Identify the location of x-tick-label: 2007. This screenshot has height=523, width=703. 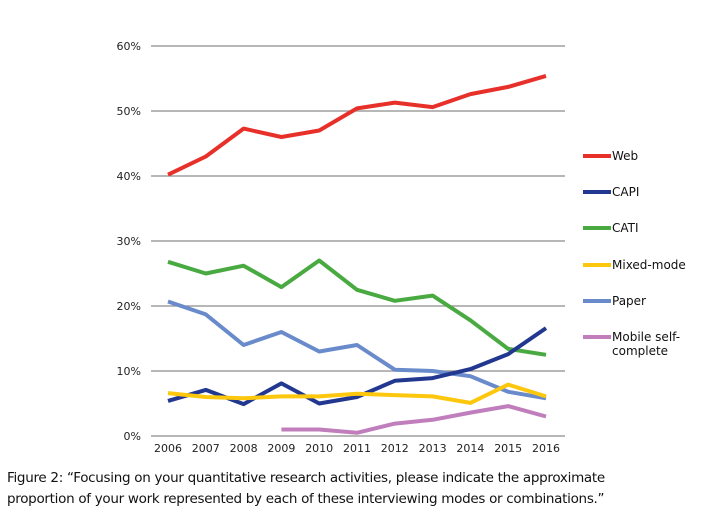
(206, 448).